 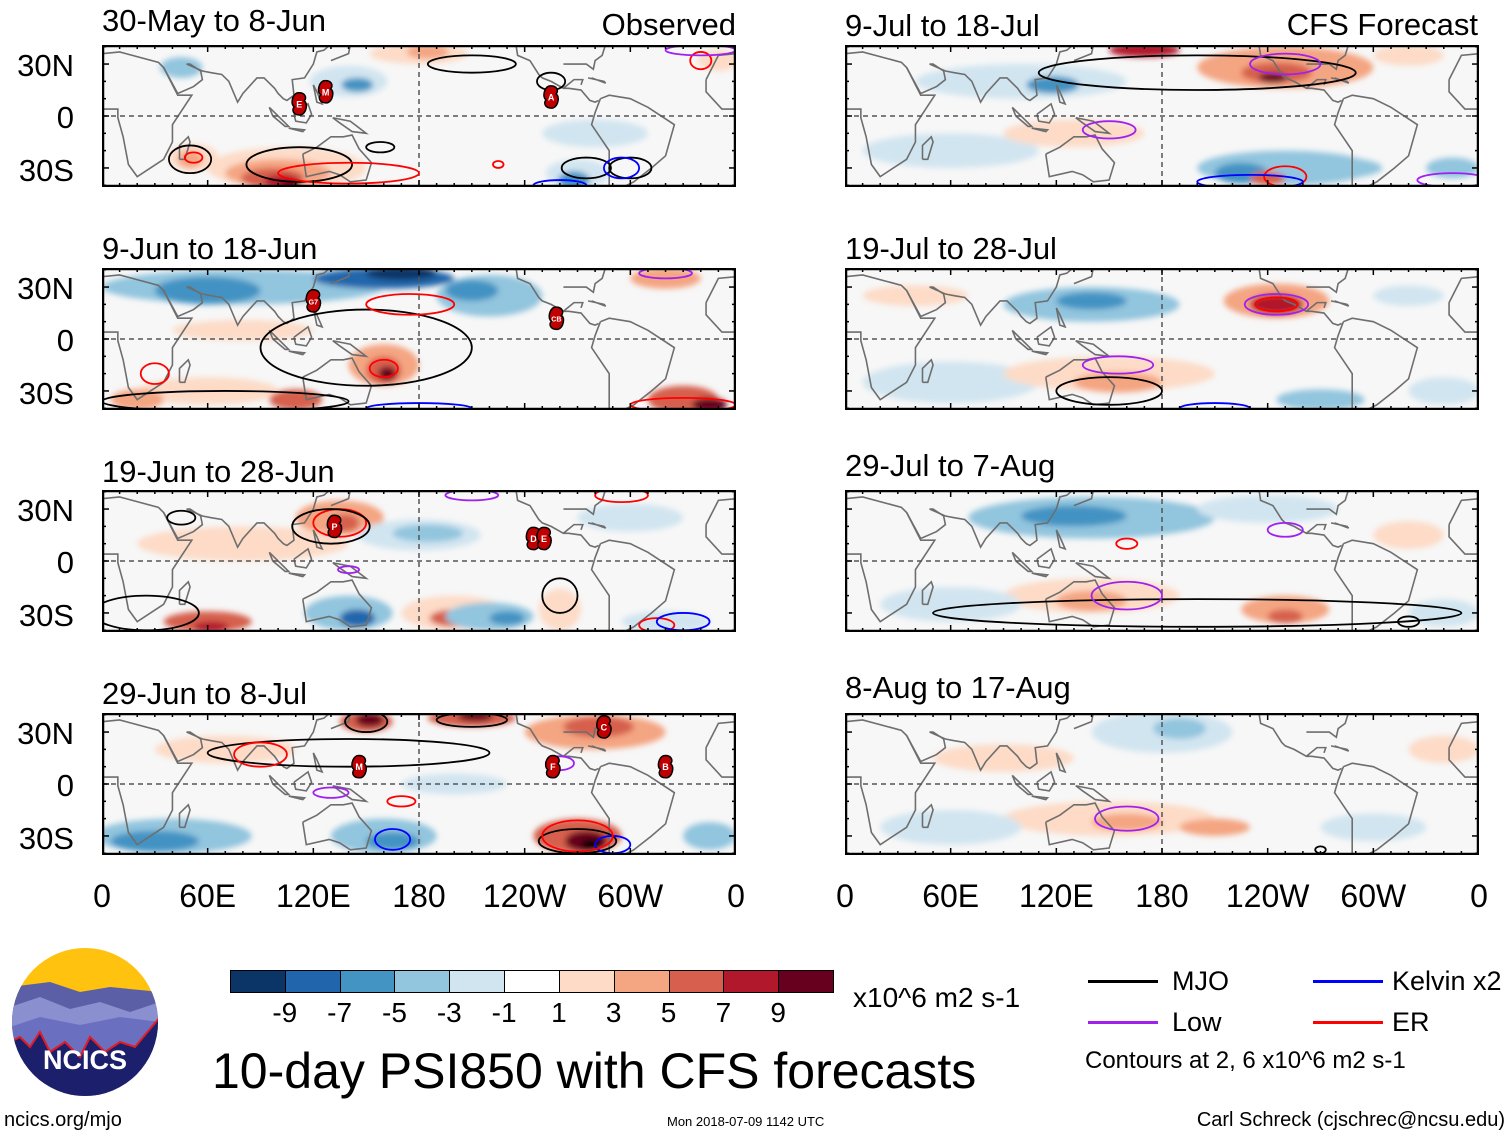 What do you see at coordinates (559, 1012) in the screenshot?
I see `colorbar-tick-label: 1` at bounding box center [559, 1012].